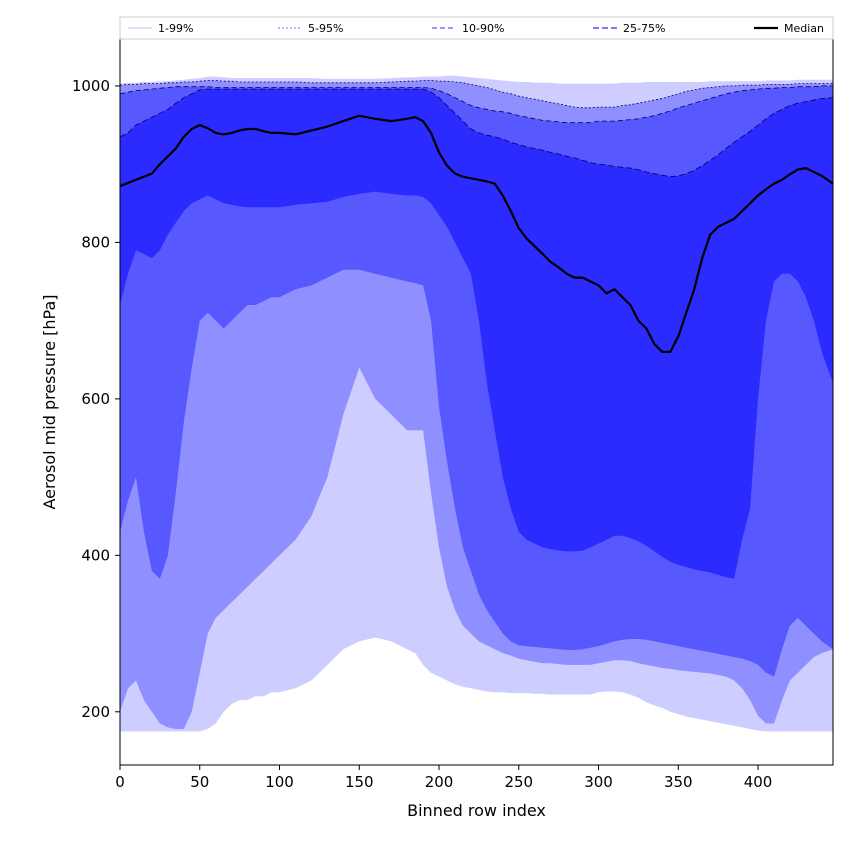  I want to click on legend-box, so click(476, 28).